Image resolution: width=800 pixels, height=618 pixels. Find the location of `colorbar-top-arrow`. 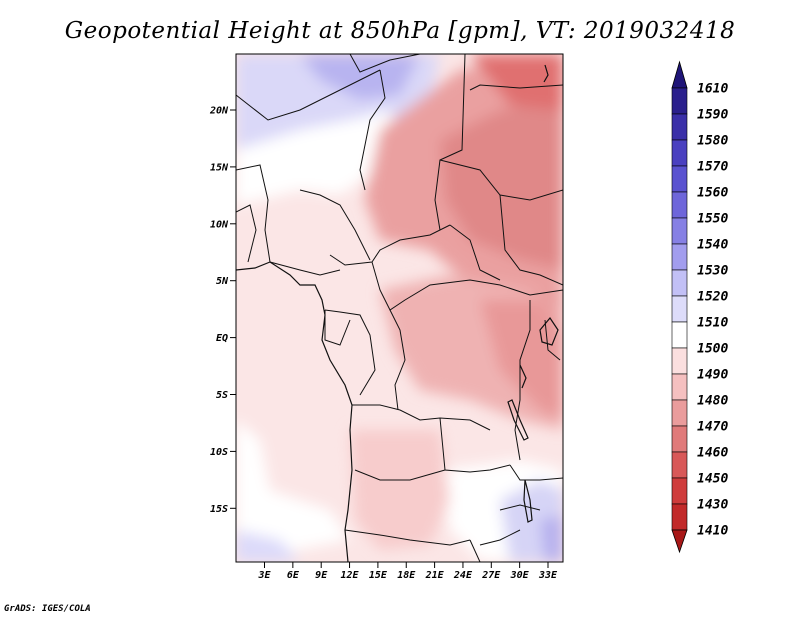

colorbar-top-arrow is located at coordinates (679, 74).